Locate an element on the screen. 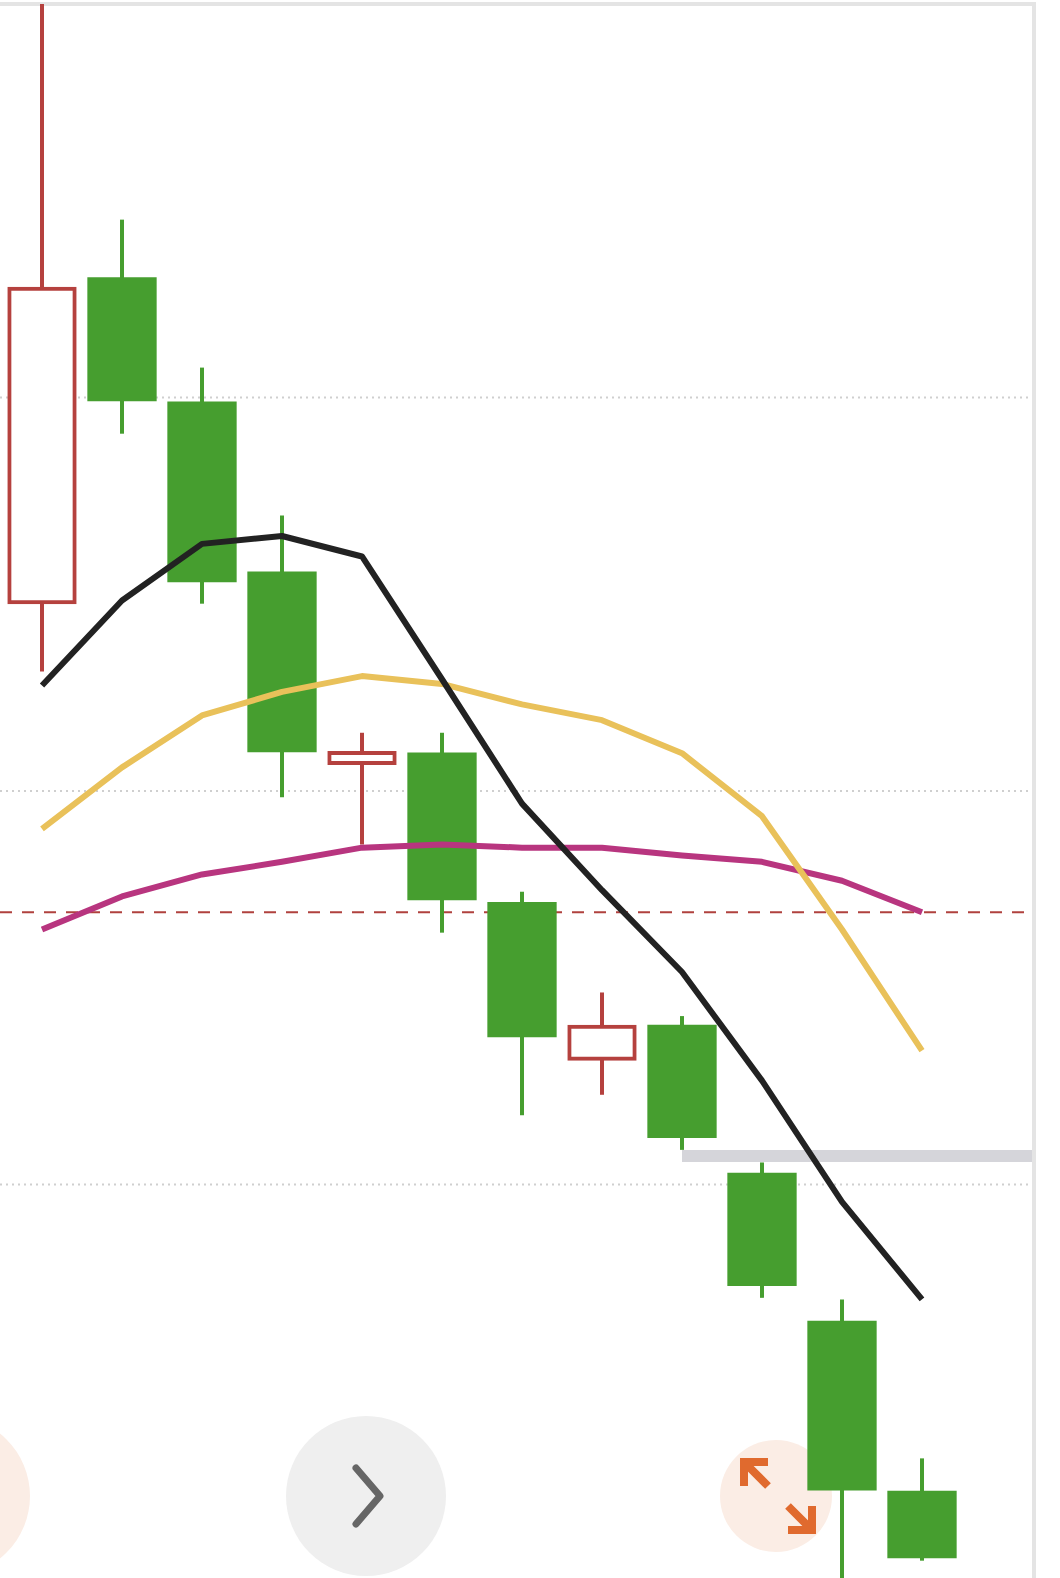 The height and width of the screenshot is (1578, 1060). candlestick is located at coordinates (362, 788).